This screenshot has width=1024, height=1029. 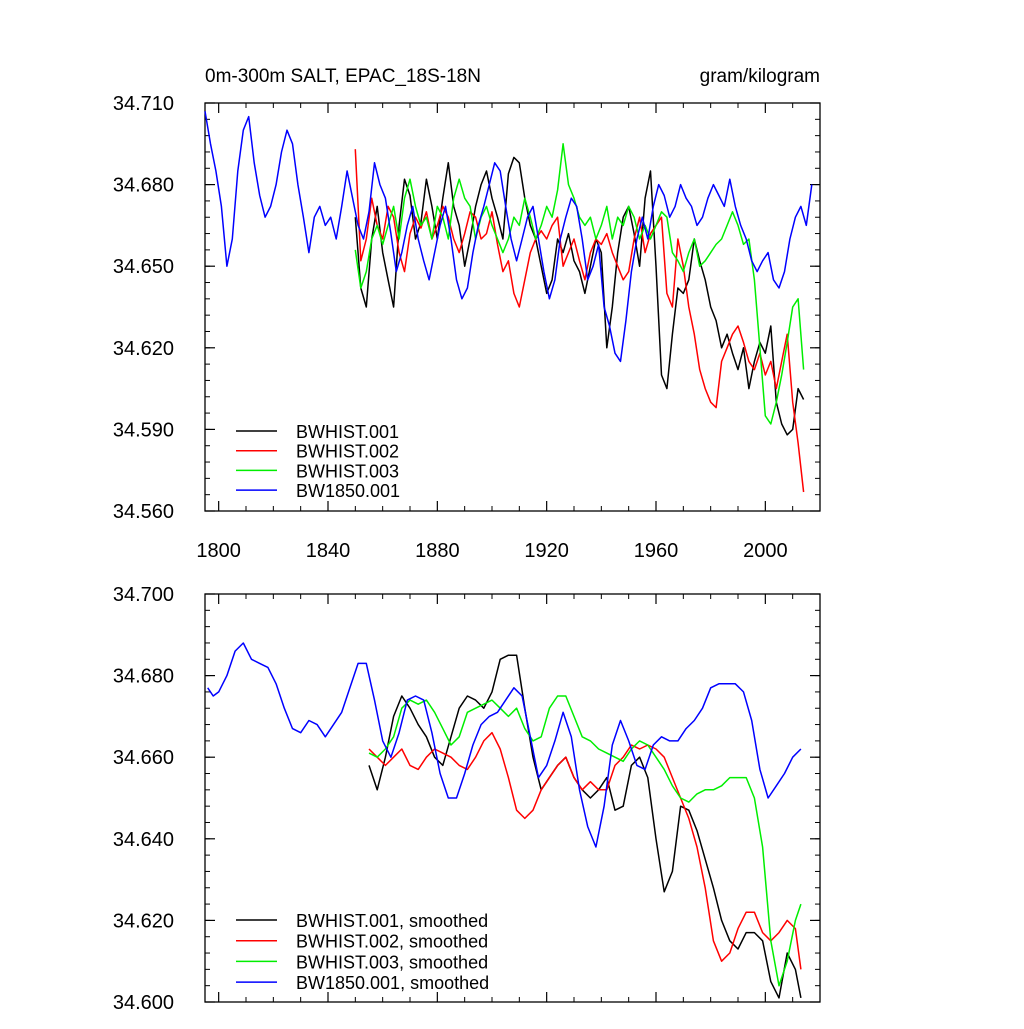 What do you see at coordinates (343, 76) in the screenshot?
I see `chart-title: 0m-300m SALT, EPAC_18S-18N` at bounding box center [343, 76].